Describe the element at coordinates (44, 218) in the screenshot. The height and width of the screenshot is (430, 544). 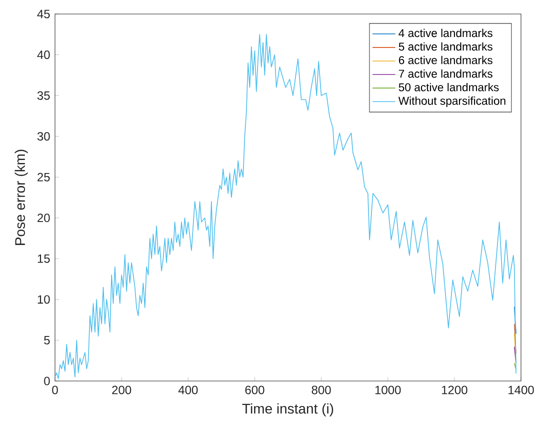
I see `y-tick-label: 20` at that location.